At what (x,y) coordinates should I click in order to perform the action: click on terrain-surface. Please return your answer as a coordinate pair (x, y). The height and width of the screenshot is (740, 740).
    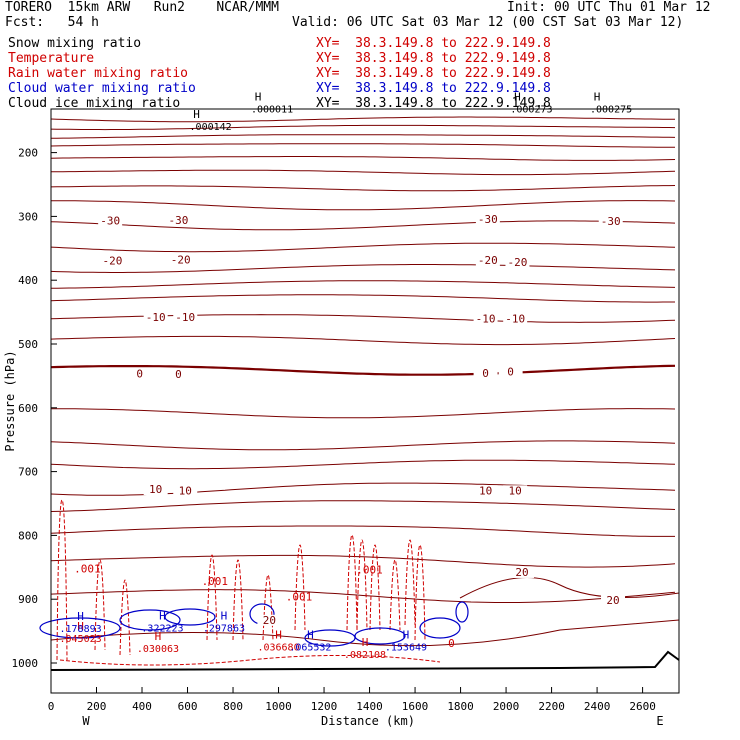
    Looking at the image, I should click on (365, 660).